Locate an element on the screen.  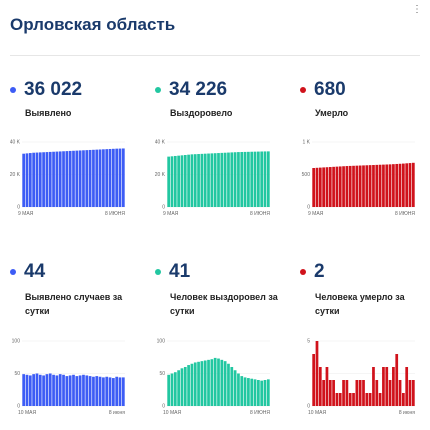
region-title: Орловская область is located at coordinates (93, 24).